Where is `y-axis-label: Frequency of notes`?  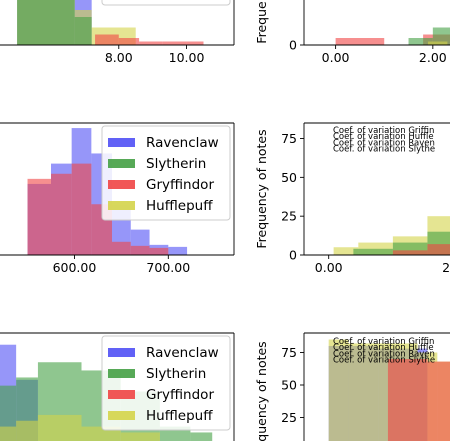 y-axis-label: Frequency of notes is located at coordinates (261, 188).